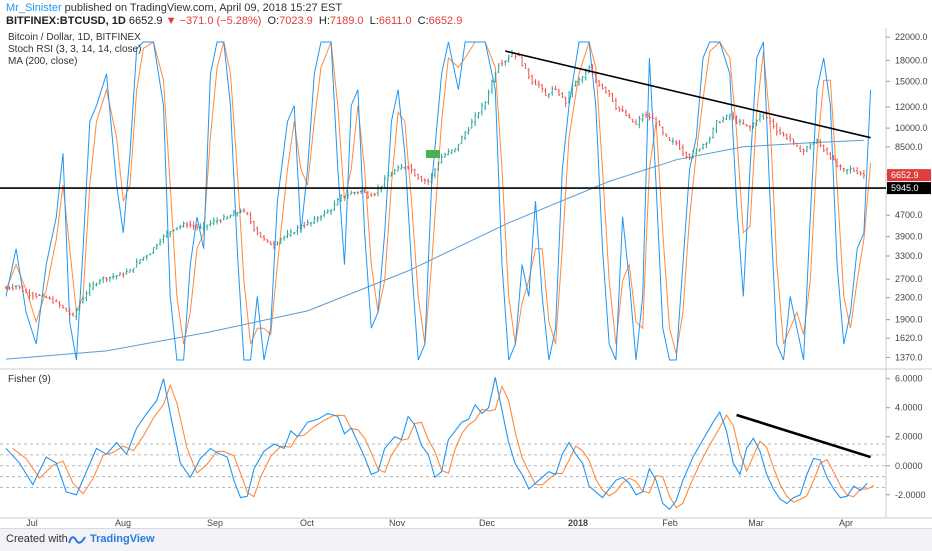 Image resolution: width=932 pixels, height=551 pixels. Describe the element at coordinates (909, 320) in the screenshot. I see `price-tick-label: 1900.0` at that location.